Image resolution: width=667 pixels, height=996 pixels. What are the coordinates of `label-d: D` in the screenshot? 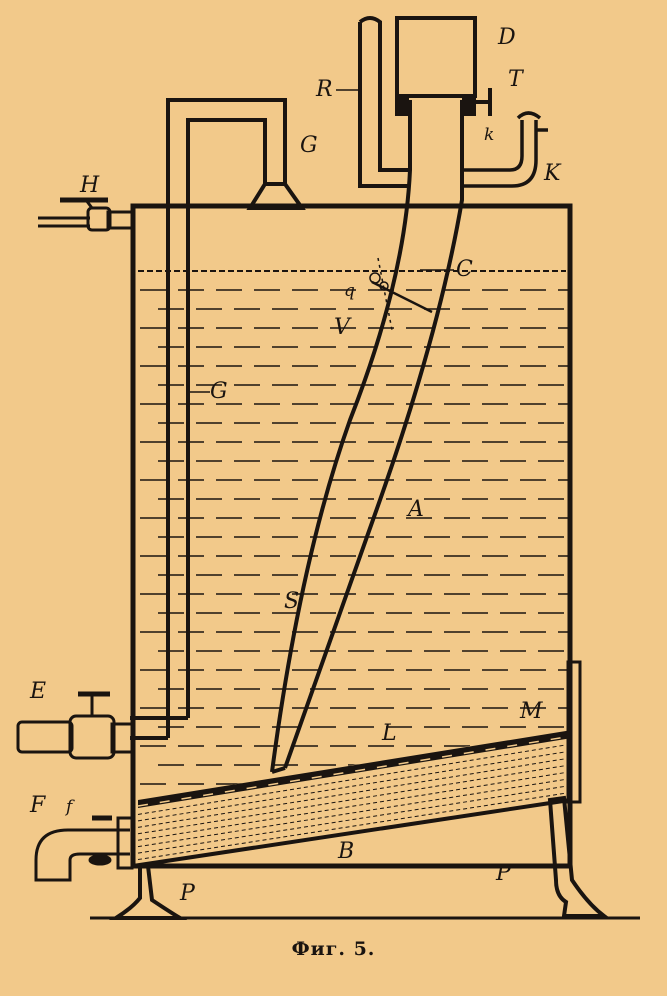 It's located at (506, 37).